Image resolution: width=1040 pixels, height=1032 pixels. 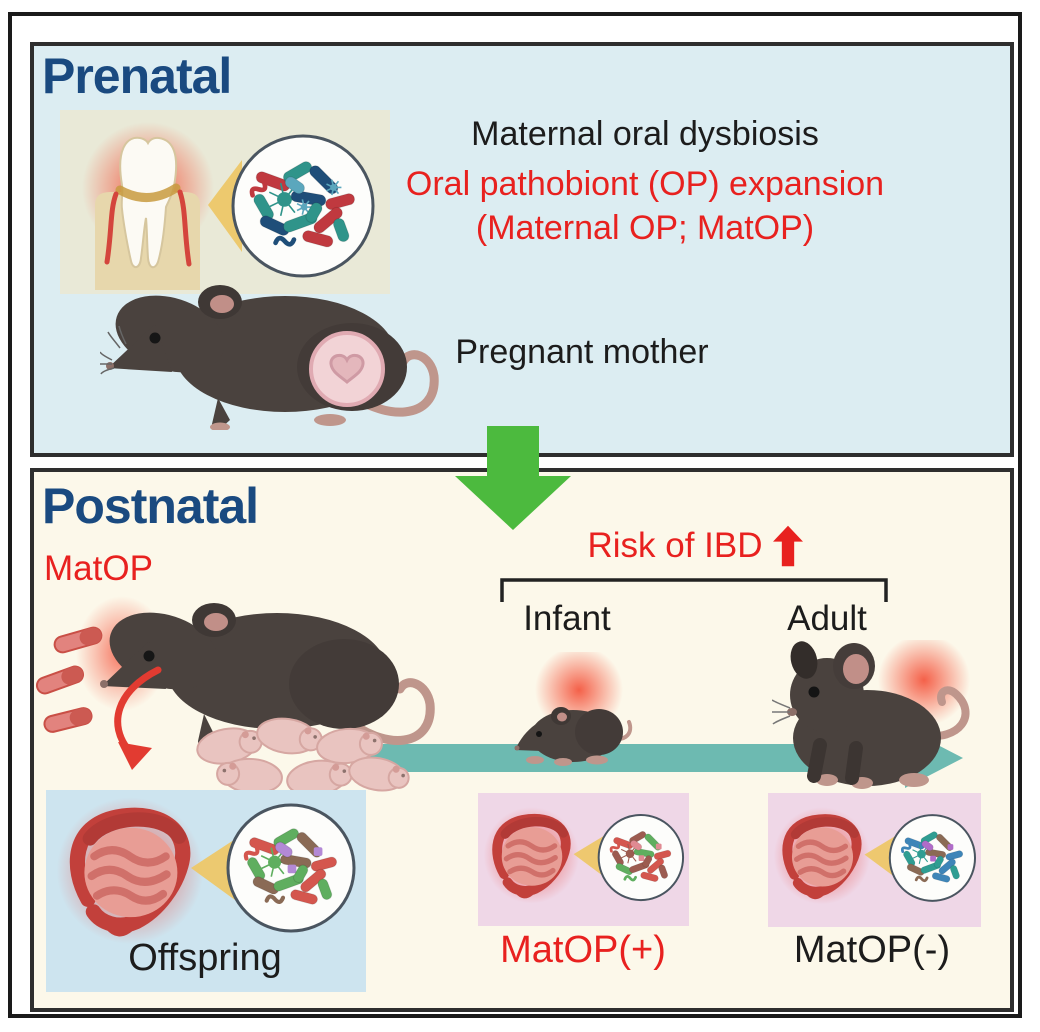 I want to click on op-expansion-line1: Oral pathobiont (OP) expansion, so click(x=645, y=184).